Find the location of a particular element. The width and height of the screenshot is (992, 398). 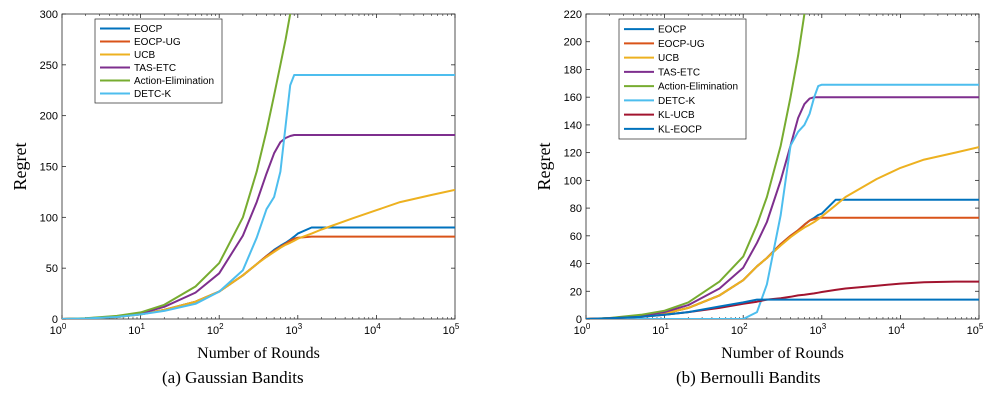

y-tick-label: 160 is located at coordinates (573, 98).